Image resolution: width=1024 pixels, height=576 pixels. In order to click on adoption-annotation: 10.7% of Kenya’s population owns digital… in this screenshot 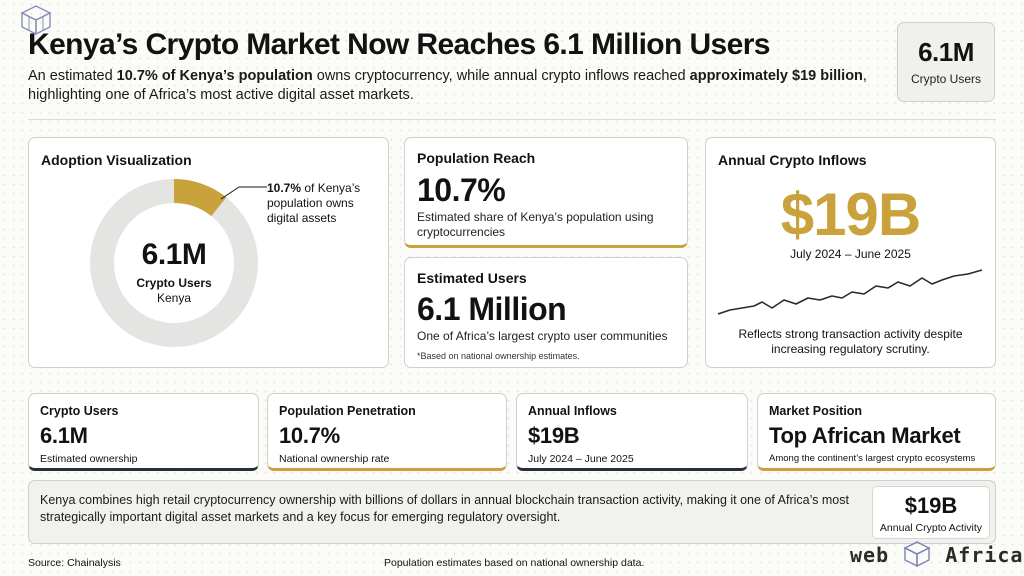, I will do `click(327, 203)`.